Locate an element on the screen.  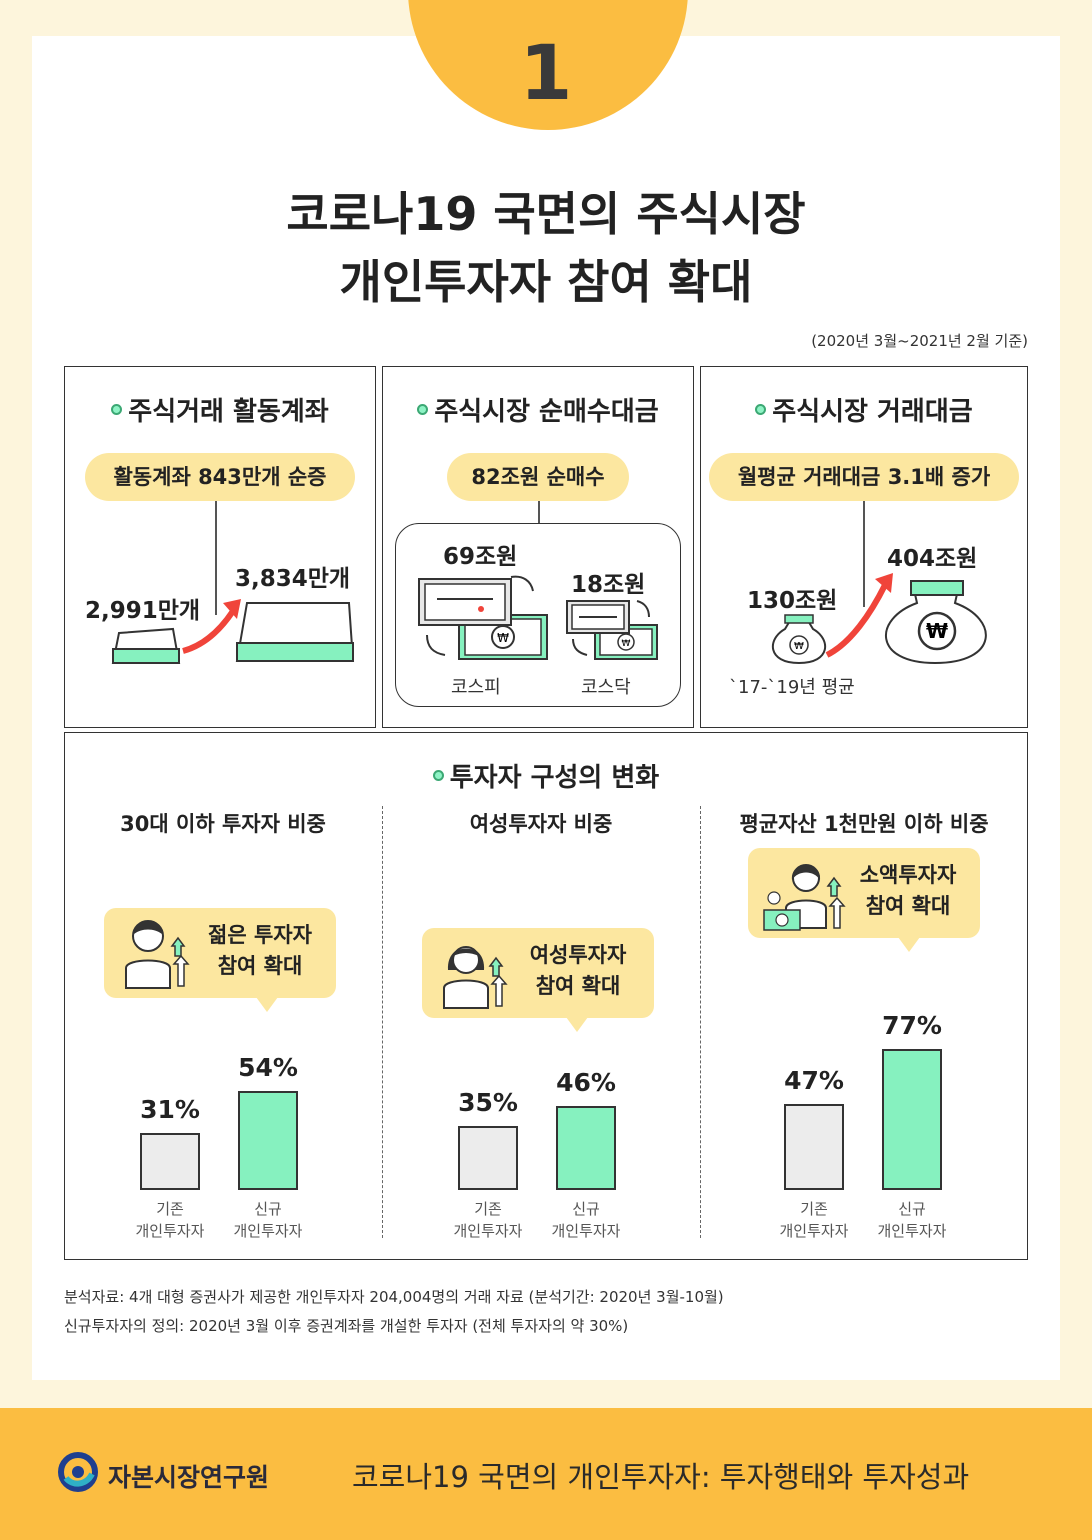
page-title: 코로나19 국면의 주식시장 개인투자자 참여 확대 is located at coordinates (546, 248).